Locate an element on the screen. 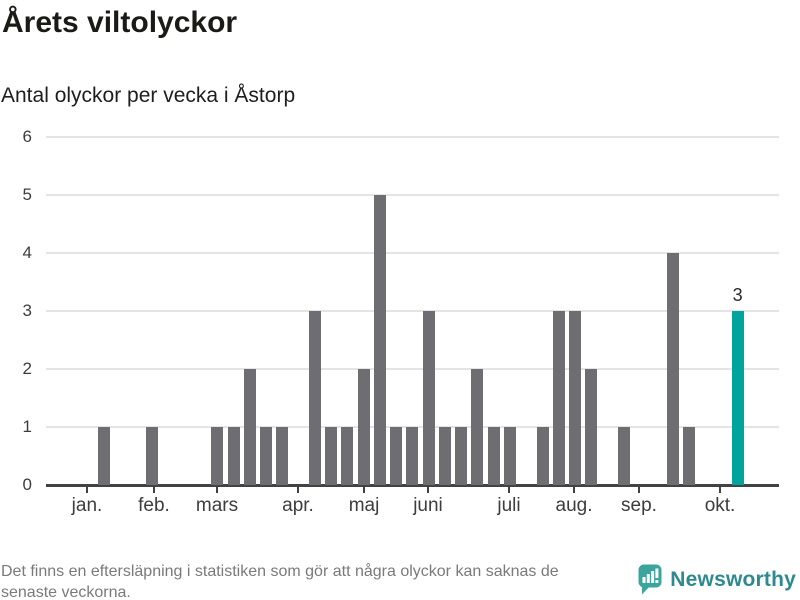 The height and width of the screenshot is (600, 800). footnote-line-2: senaste veckorna. is located at coordinates (66, 592).